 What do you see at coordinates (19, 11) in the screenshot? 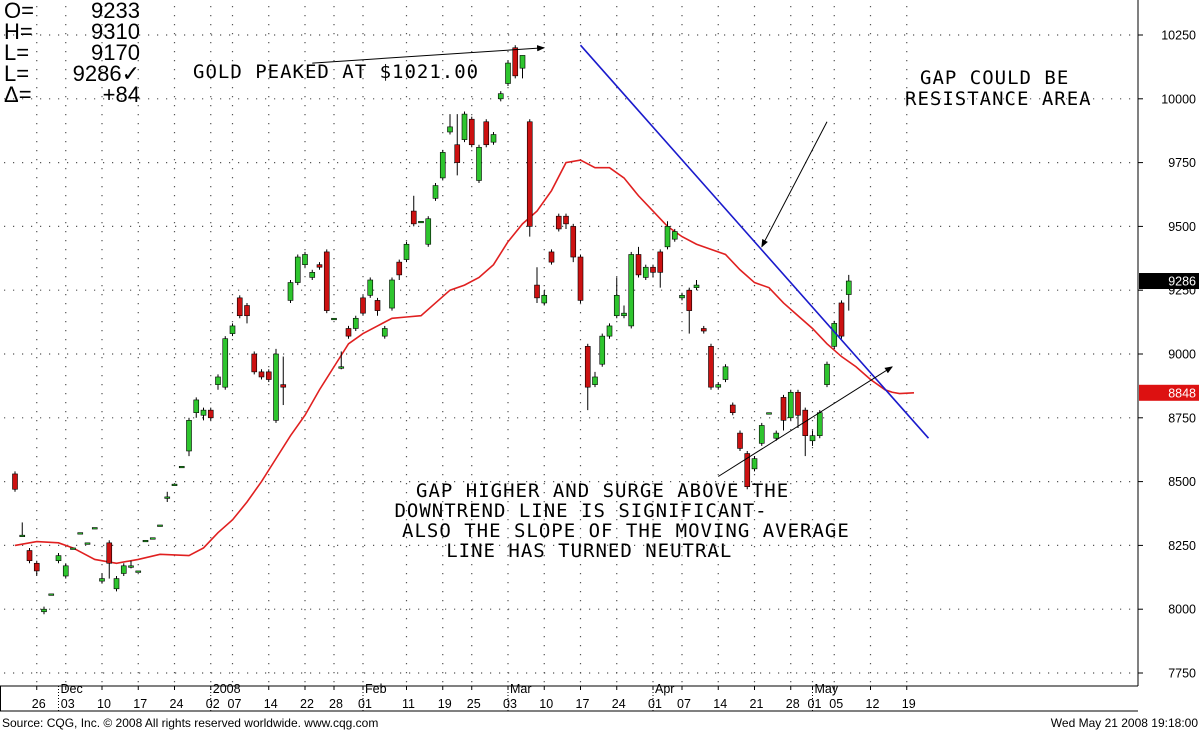
I see `ohlc-label: O=` at bounding box center [19, 11].